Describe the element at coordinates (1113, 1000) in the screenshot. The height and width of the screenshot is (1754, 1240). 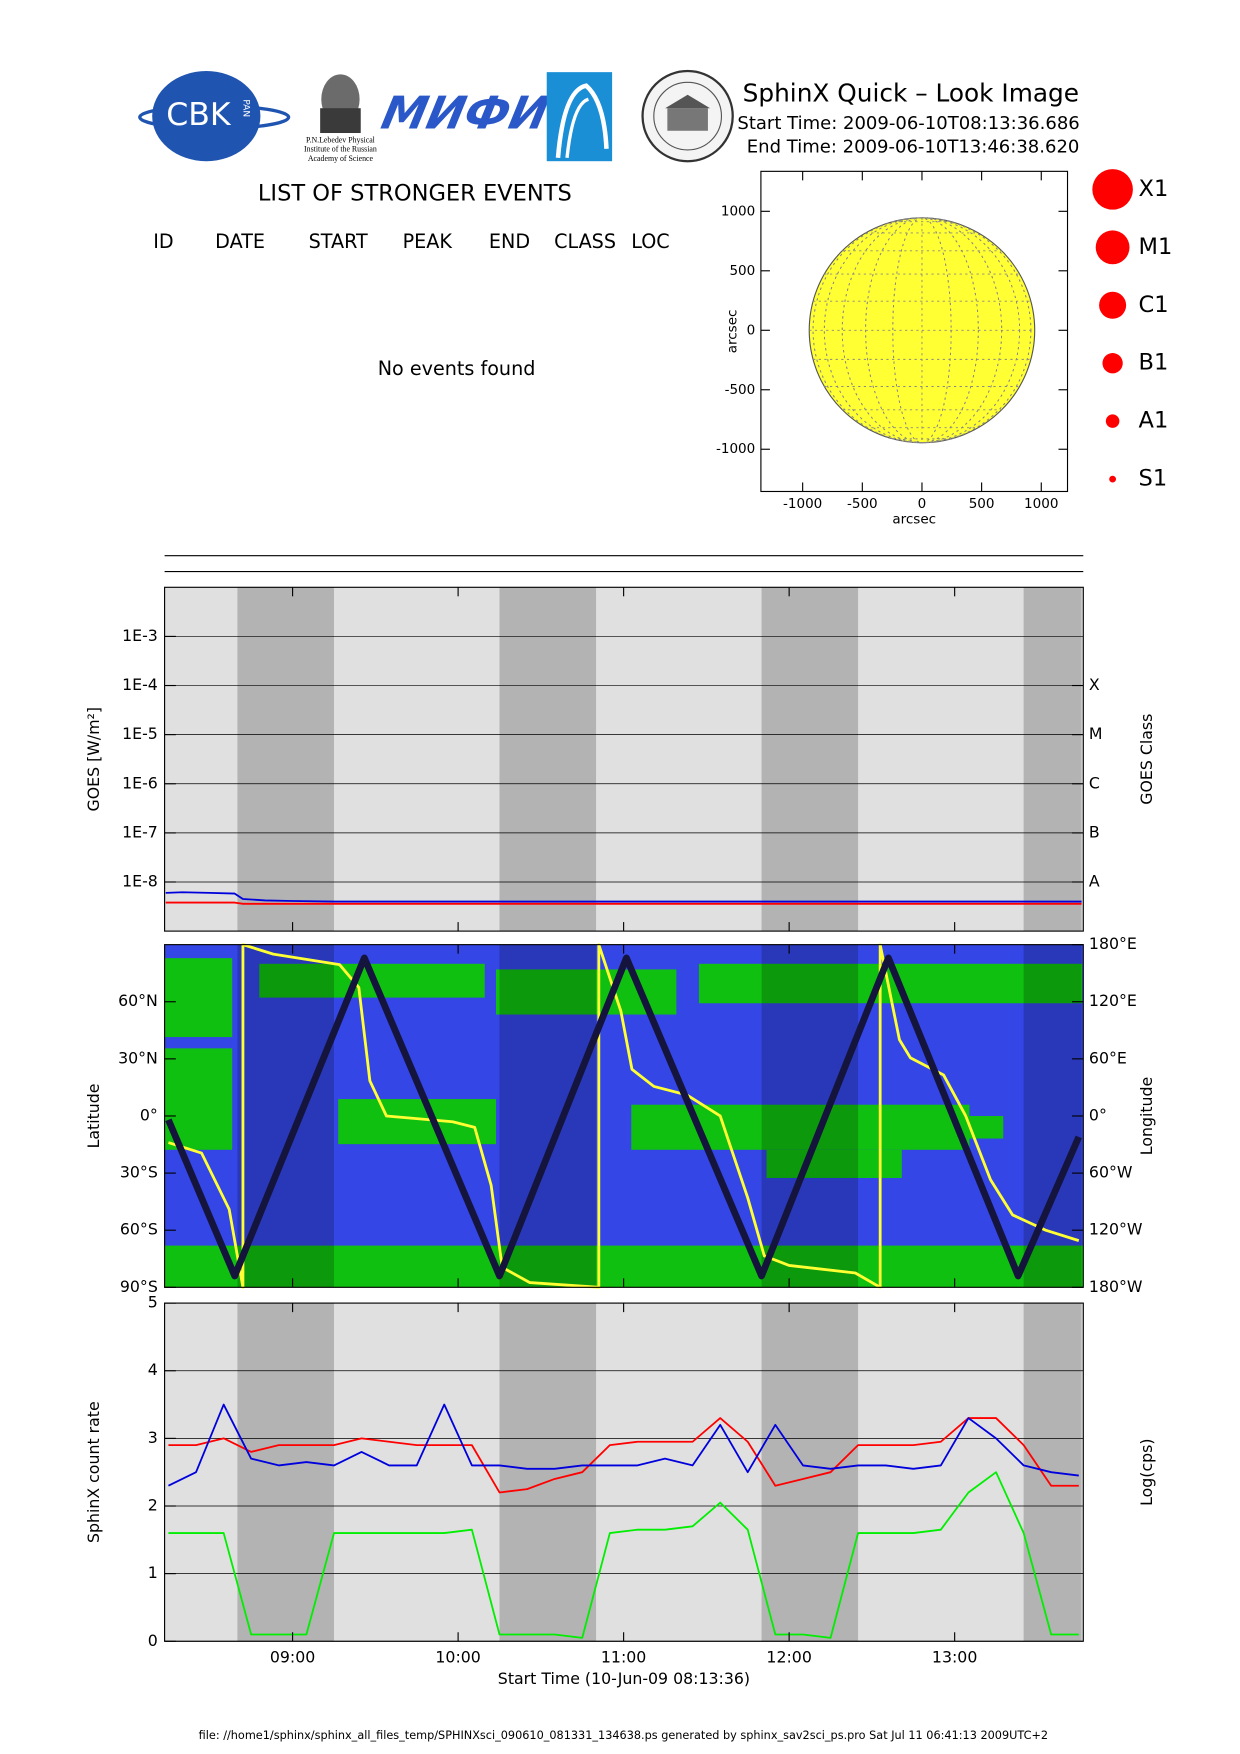
I see `y2-tick-label: 120°E` at that location.